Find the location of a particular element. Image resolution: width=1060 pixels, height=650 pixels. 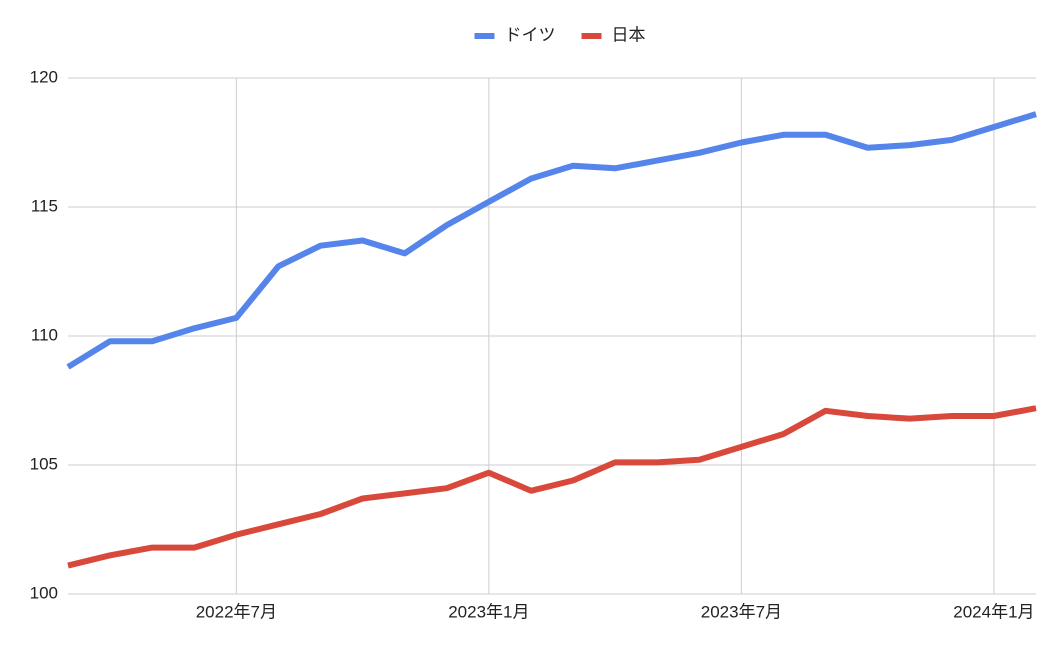

y-tick-label: 100 is located at coordinates (44, 592).